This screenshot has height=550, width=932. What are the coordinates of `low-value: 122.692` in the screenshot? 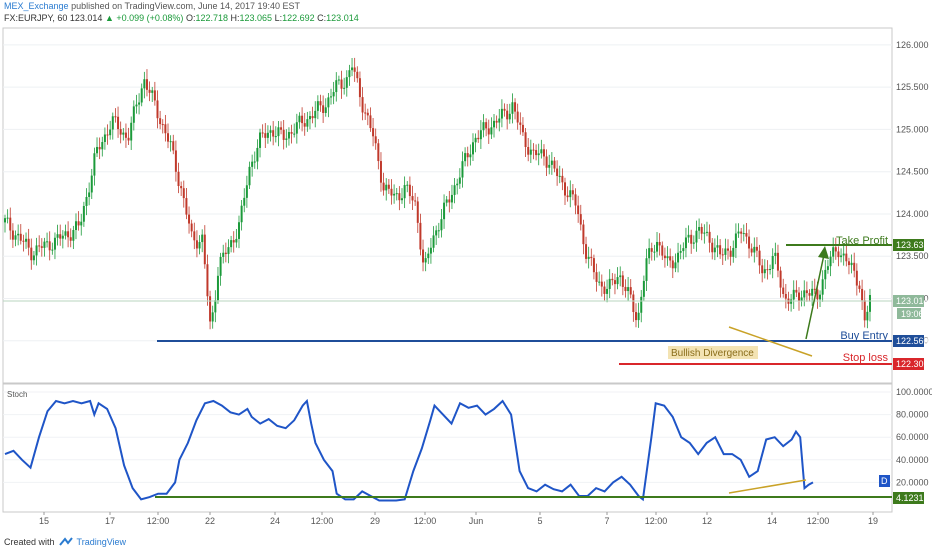 It's located at (298, 18).